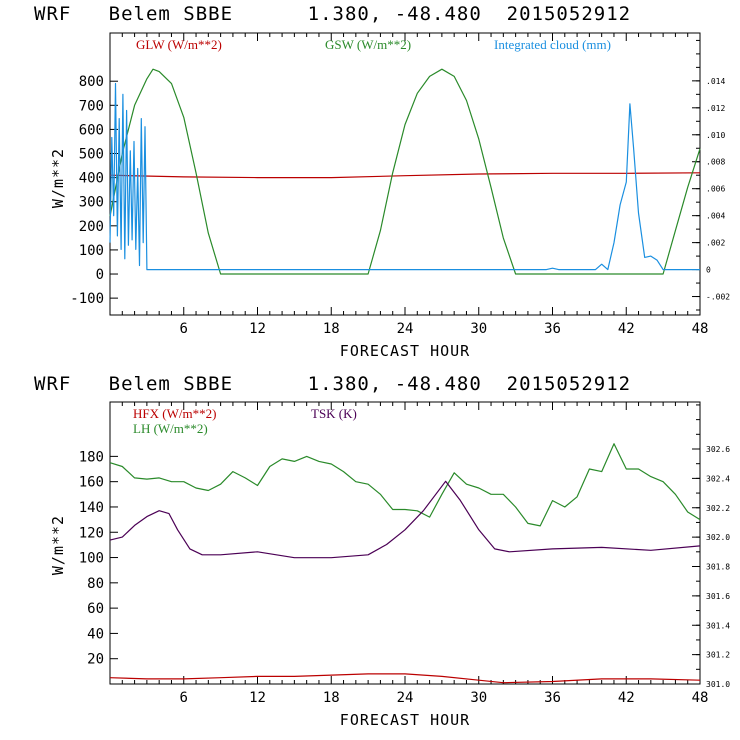 The width and height of the screenshot is (740, 740). Describe the element at coordinates (170, 428) in the screenshot. I see `chart2-legend-lh: LH (W/m**2)` at that location.